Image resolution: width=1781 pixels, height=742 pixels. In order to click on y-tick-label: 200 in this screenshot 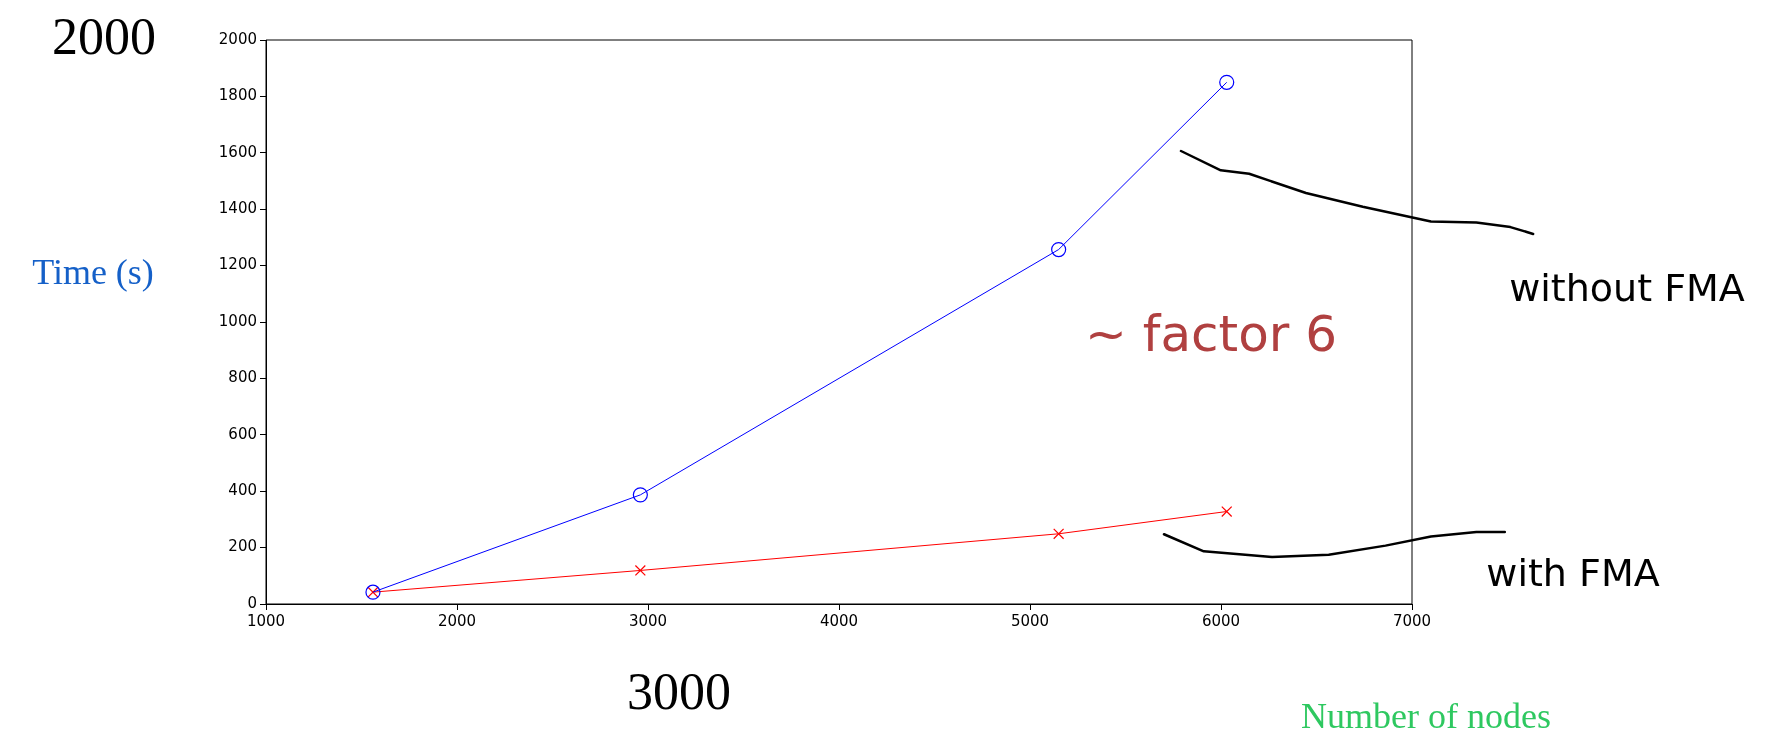, I will do `click(242, 546)`.